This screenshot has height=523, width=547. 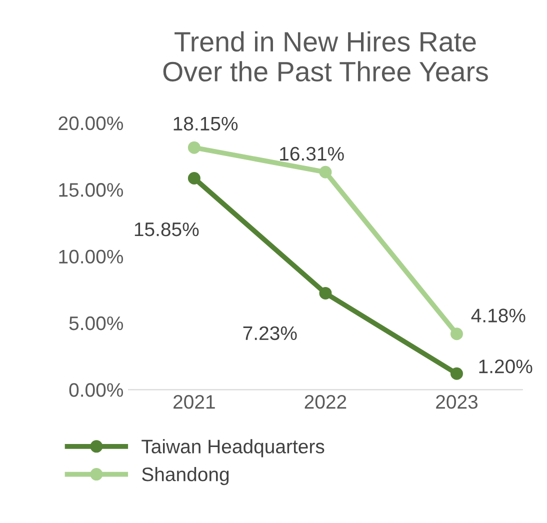 I want to click on y-tick-label: 20.00%, so click(x=90, y=123).